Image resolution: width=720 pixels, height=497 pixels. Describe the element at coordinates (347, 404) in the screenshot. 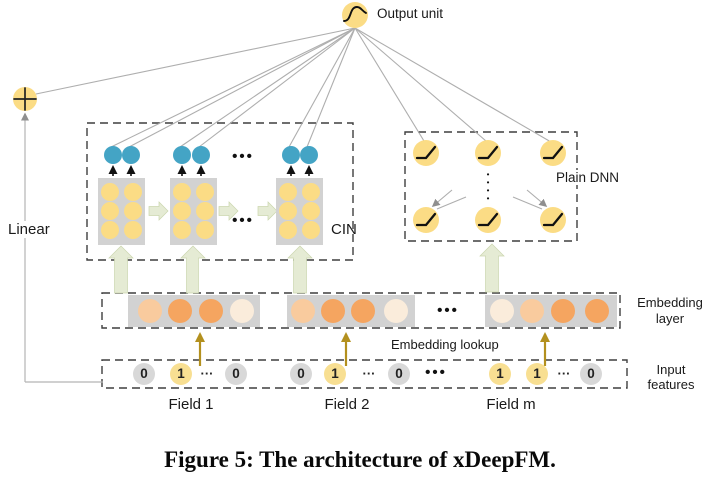

I see `field-label: Field 2` at that location.